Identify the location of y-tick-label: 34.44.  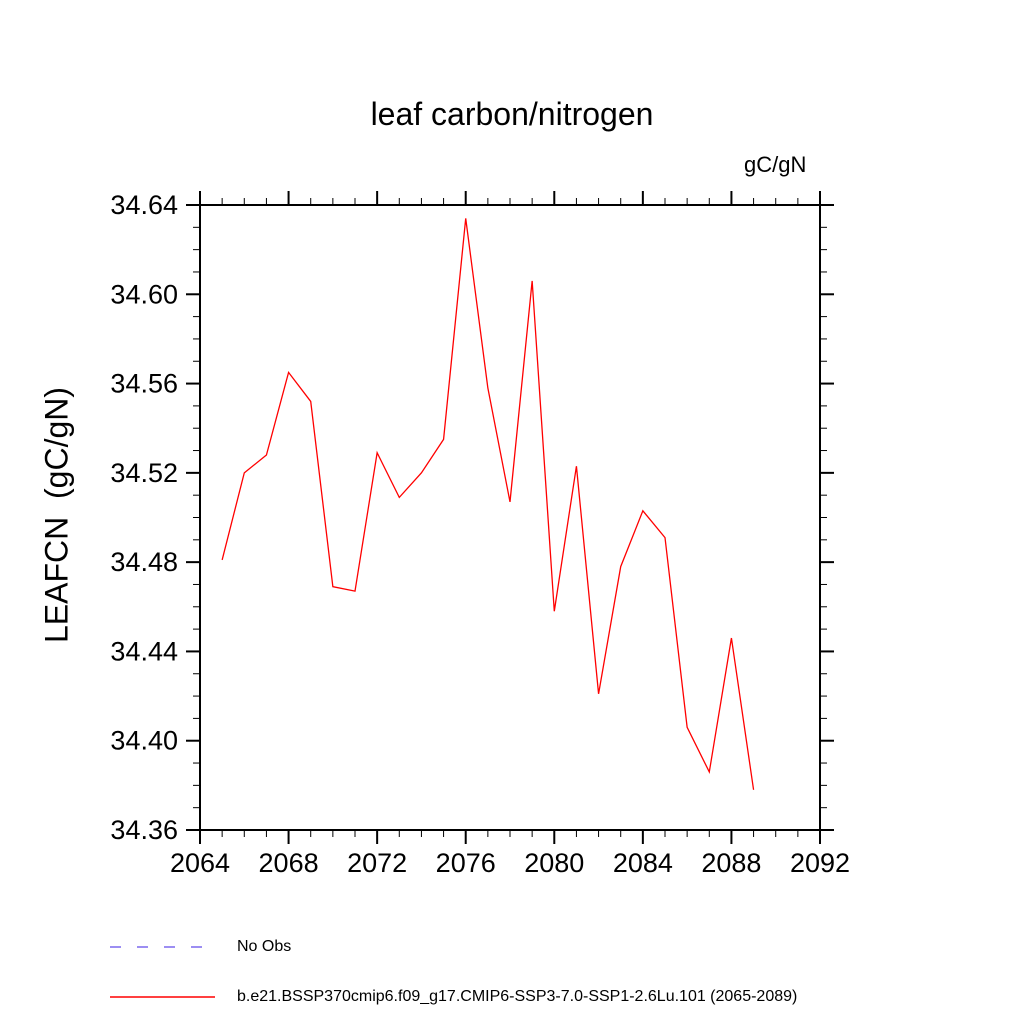
(144, 651).